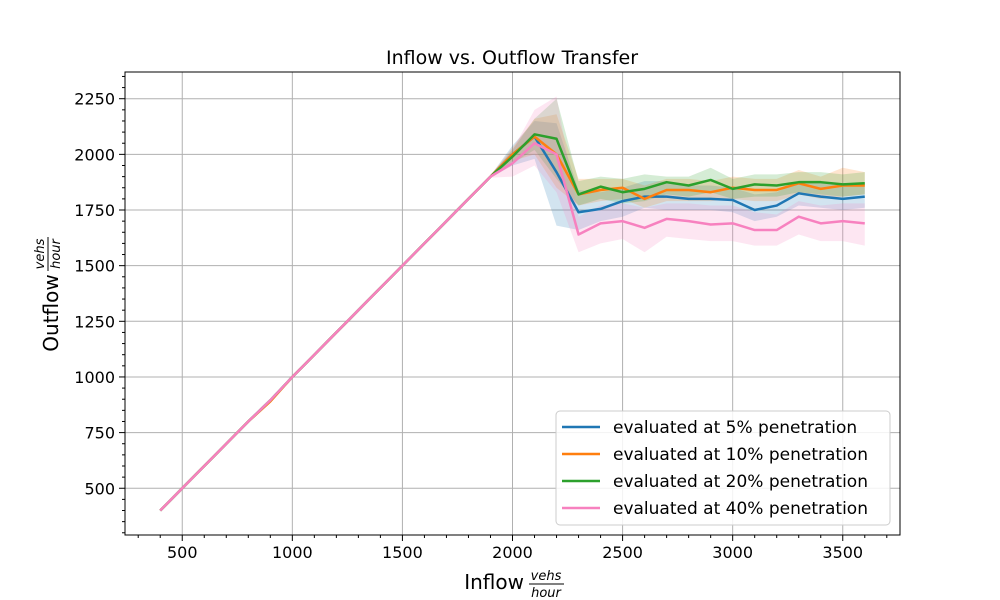 This screenshot has width=1000, height=600. What do you see at coordinates (546, 593) in the screenshot?
I see `x-unit-denominator: hour` at bounding box center [546, 593].